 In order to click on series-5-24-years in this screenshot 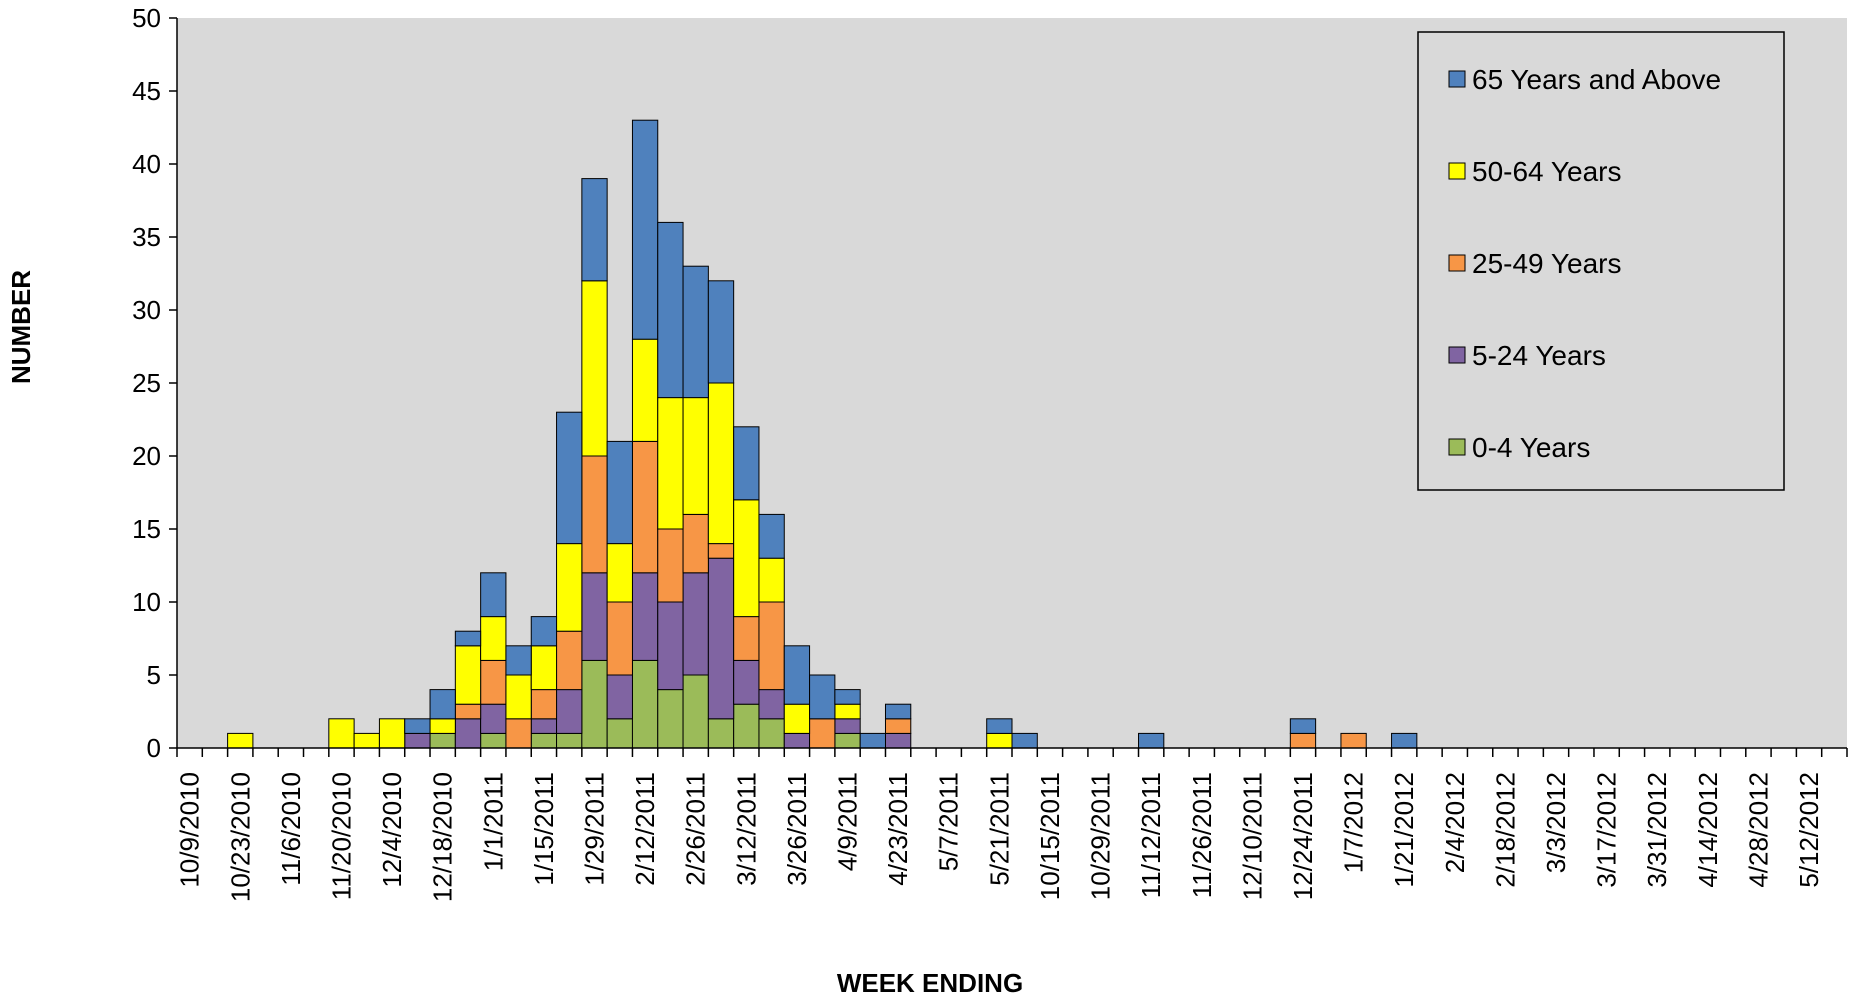, I will do `click(658, 653)`.